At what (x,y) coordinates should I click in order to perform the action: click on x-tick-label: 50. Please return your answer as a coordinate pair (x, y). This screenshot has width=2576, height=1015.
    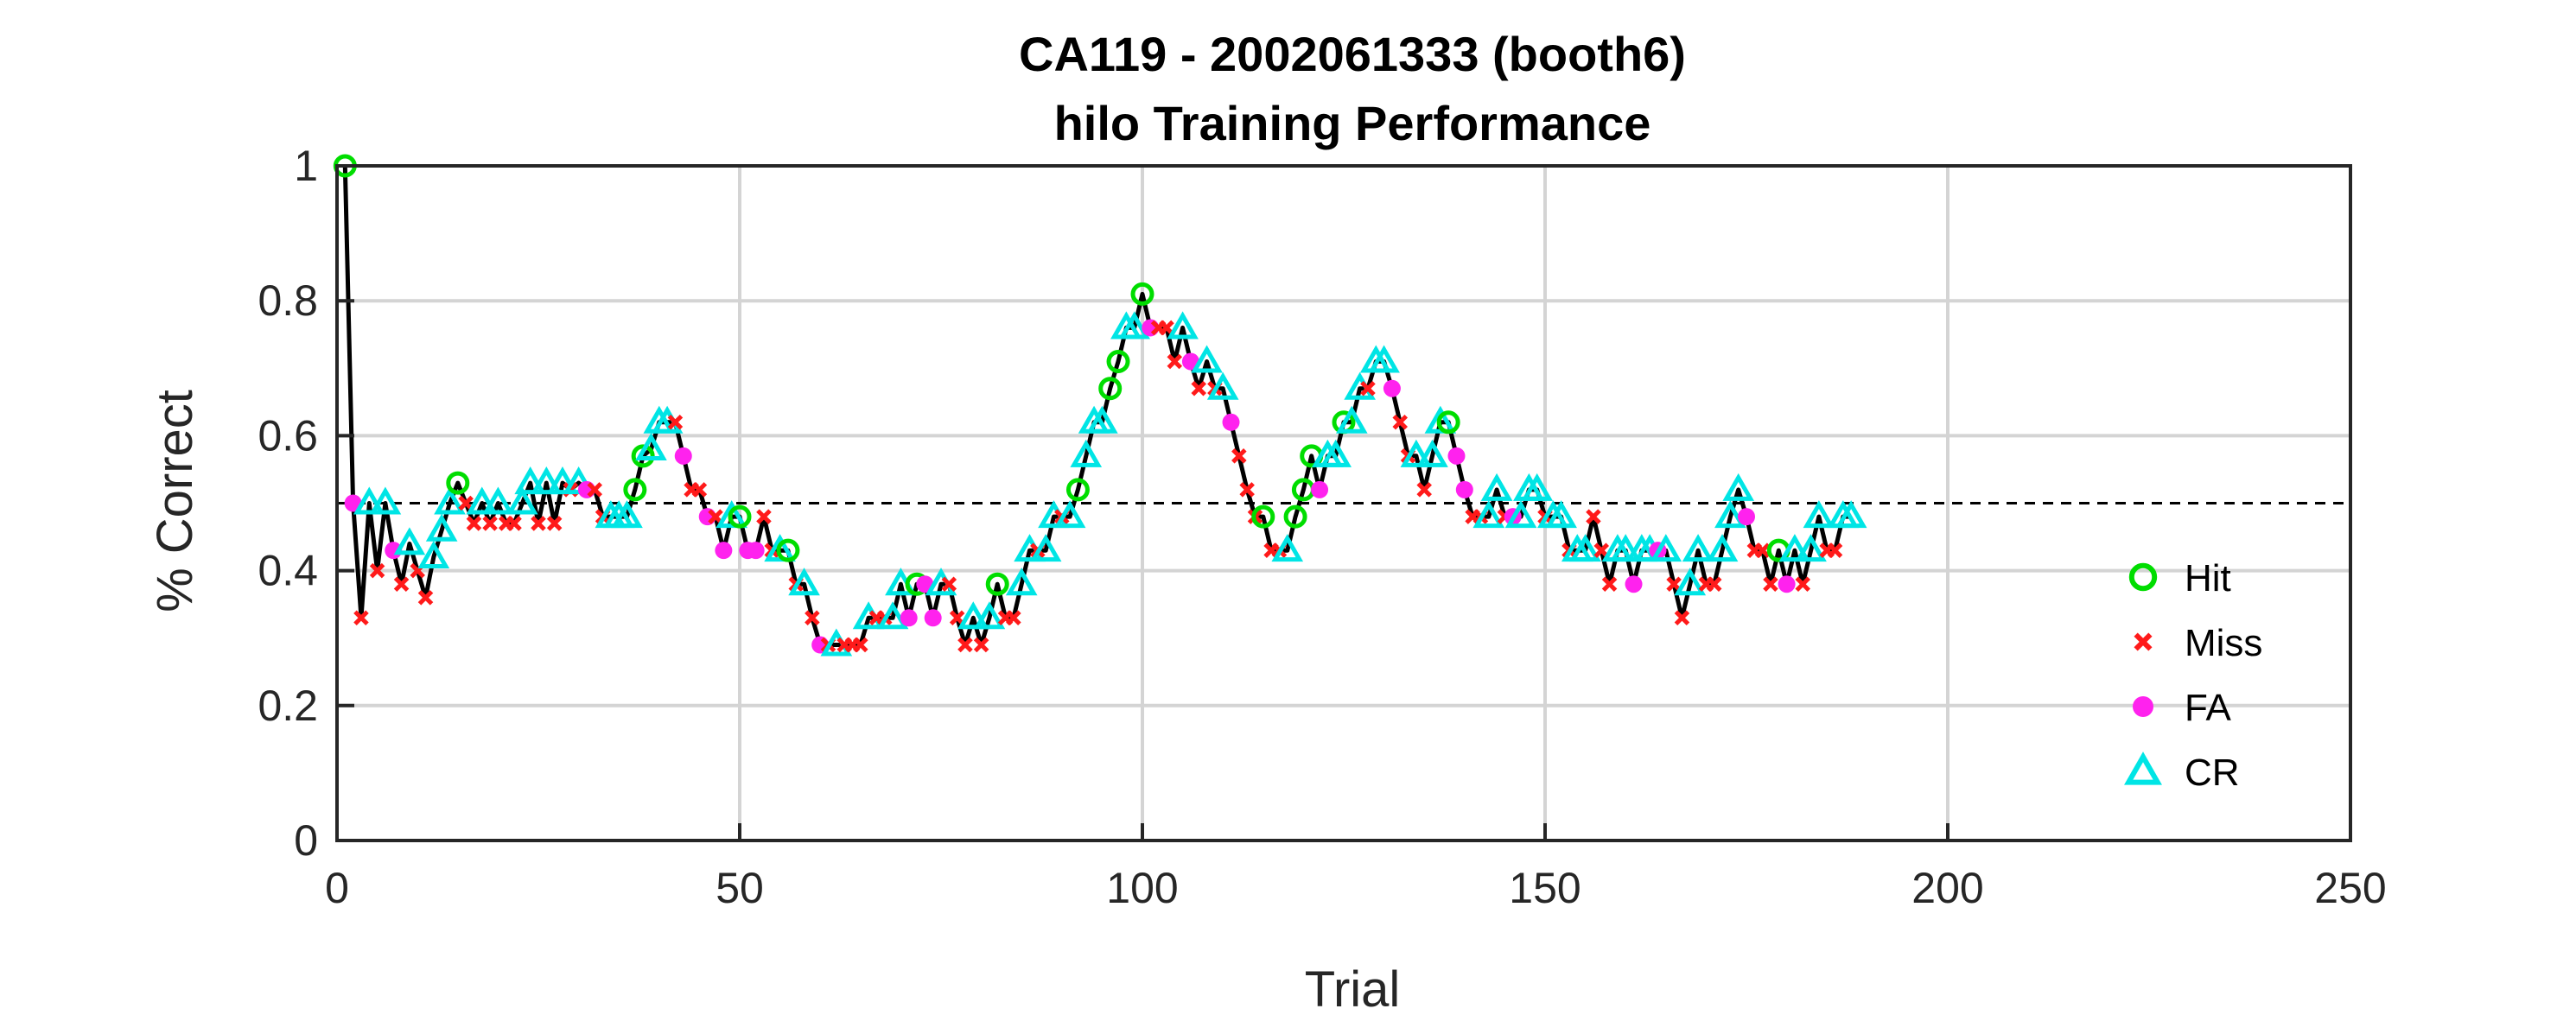
    Looking at the image, I should click on (740, 888).